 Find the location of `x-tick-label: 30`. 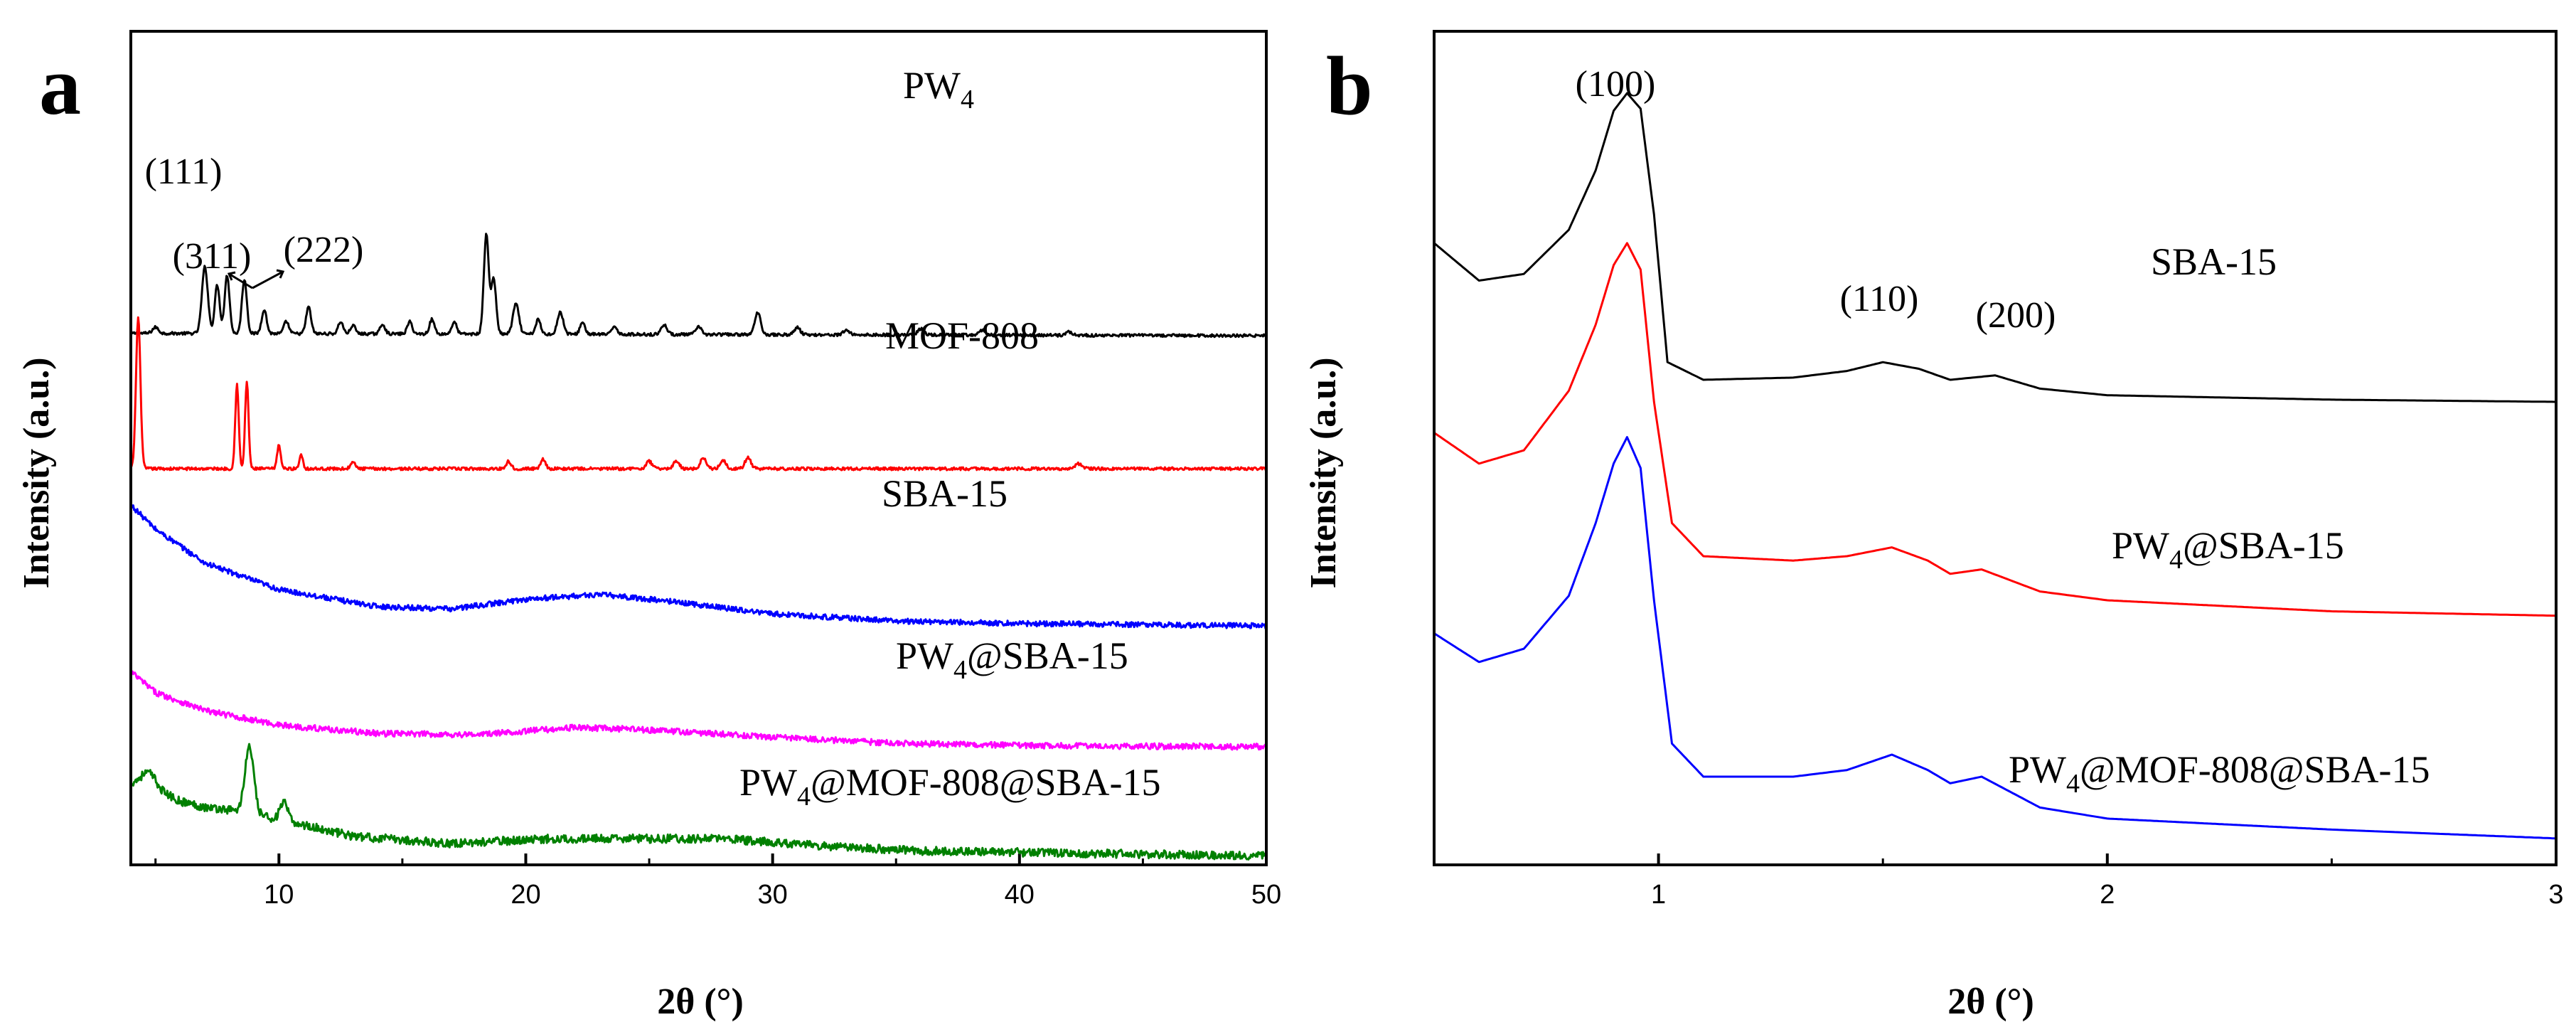

x-tick-label: 30 is located at coordinates (773, 895).